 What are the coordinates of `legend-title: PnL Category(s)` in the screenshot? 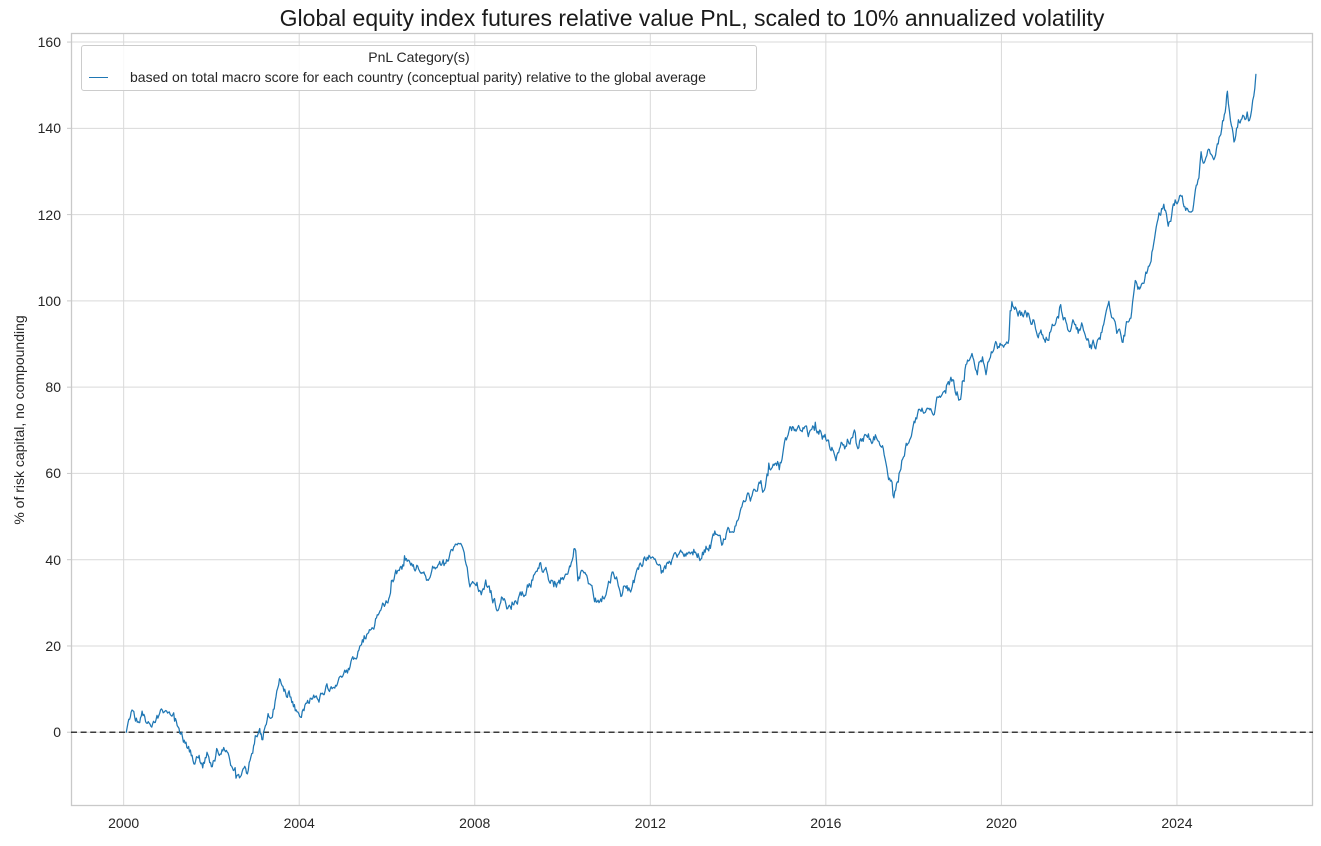 It's located at (419, 57).